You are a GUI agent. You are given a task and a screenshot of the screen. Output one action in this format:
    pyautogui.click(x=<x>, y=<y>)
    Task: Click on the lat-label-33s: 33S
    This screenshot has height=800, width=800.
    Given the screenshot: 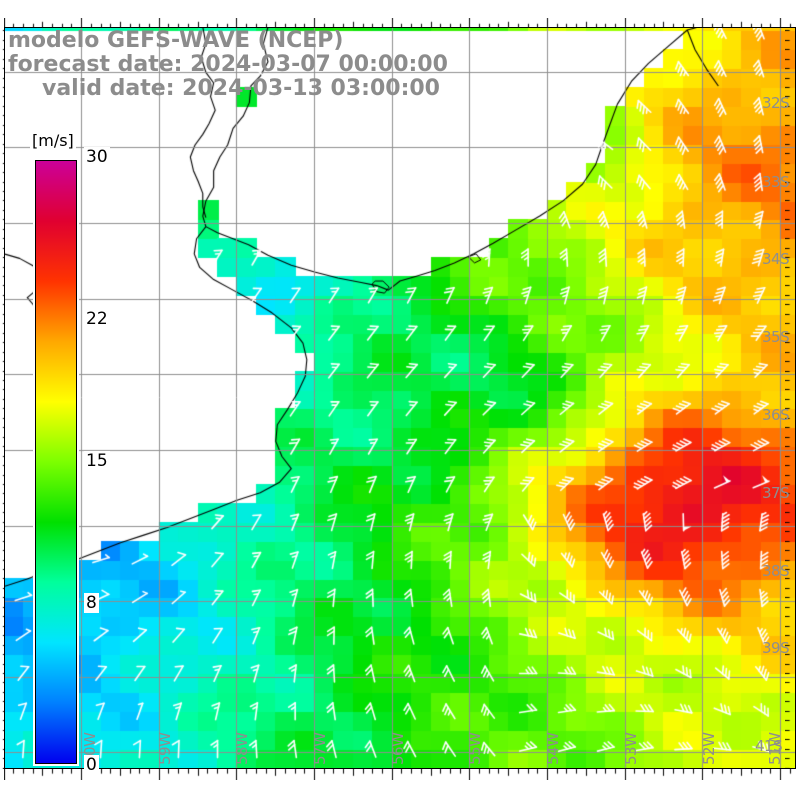 What is the action you would take?
    pyautogui.click(x=776, y=182)
    